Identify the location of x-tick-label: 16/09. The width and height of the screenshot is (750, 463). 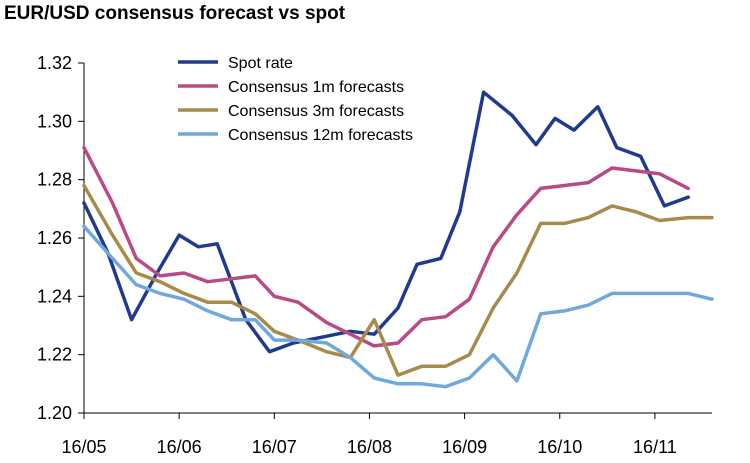
(464, 447).